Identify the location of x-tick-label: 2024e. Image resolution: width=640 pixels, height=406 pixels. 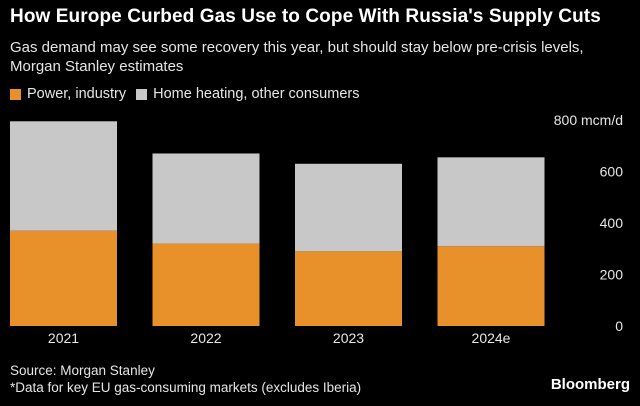
(491, 338).